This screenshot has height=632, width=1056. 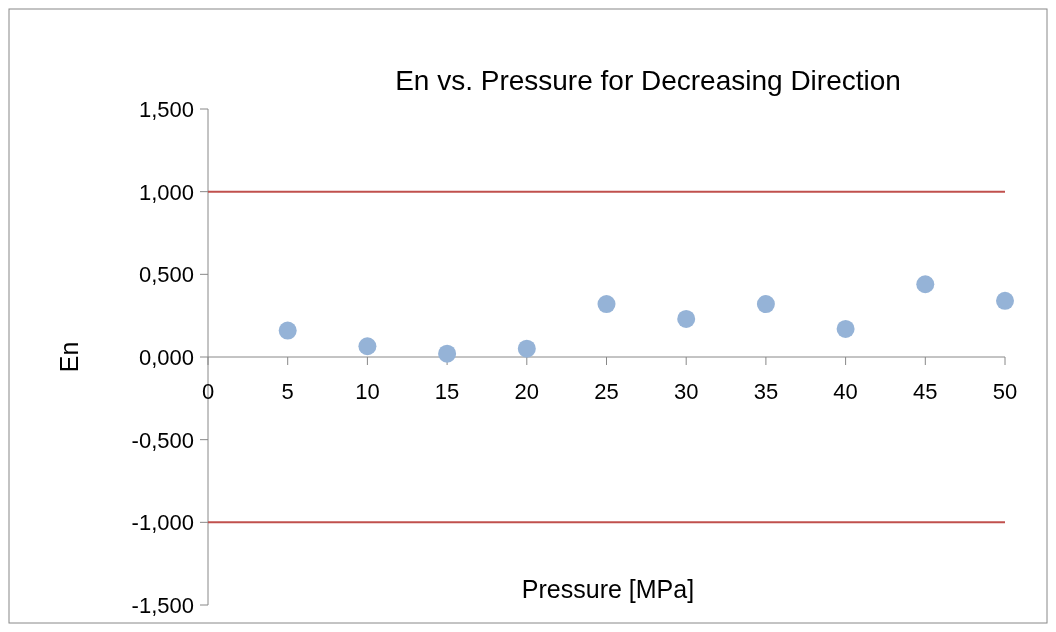 What do you see at coordinates (166, 109) in the screenshot?
I see `y-tick-label: 1,500` at bounding box center [166, 109].